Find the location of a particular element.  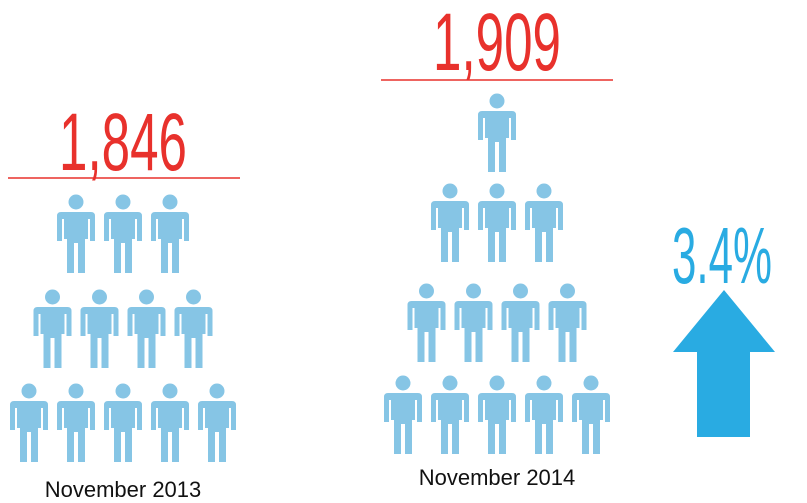

count: 1,846 is located at coordinates (123, 142).